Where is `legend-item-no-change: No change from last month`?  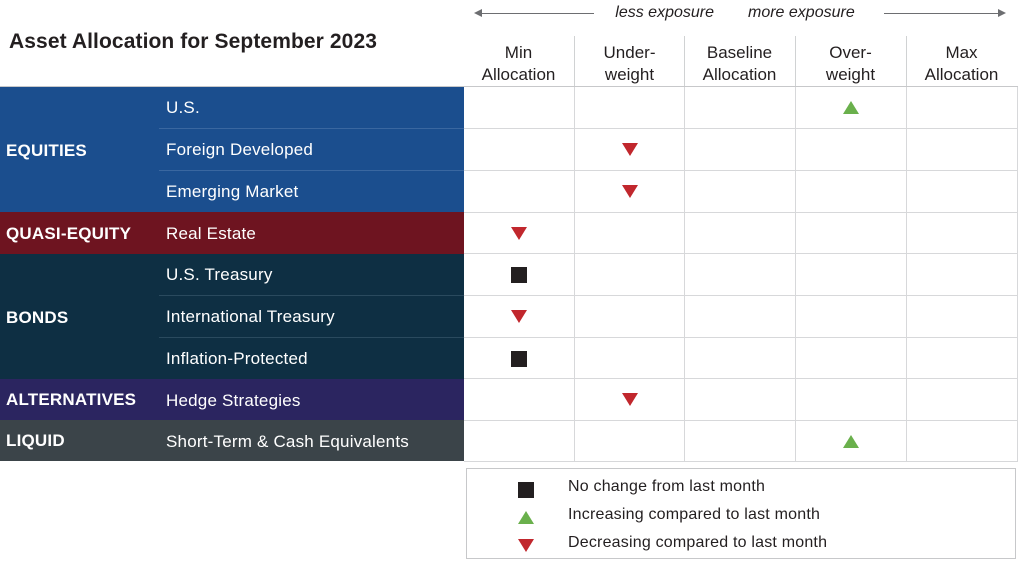 legend-item-no-change: No change from last month is located at coordinates (741, 489).